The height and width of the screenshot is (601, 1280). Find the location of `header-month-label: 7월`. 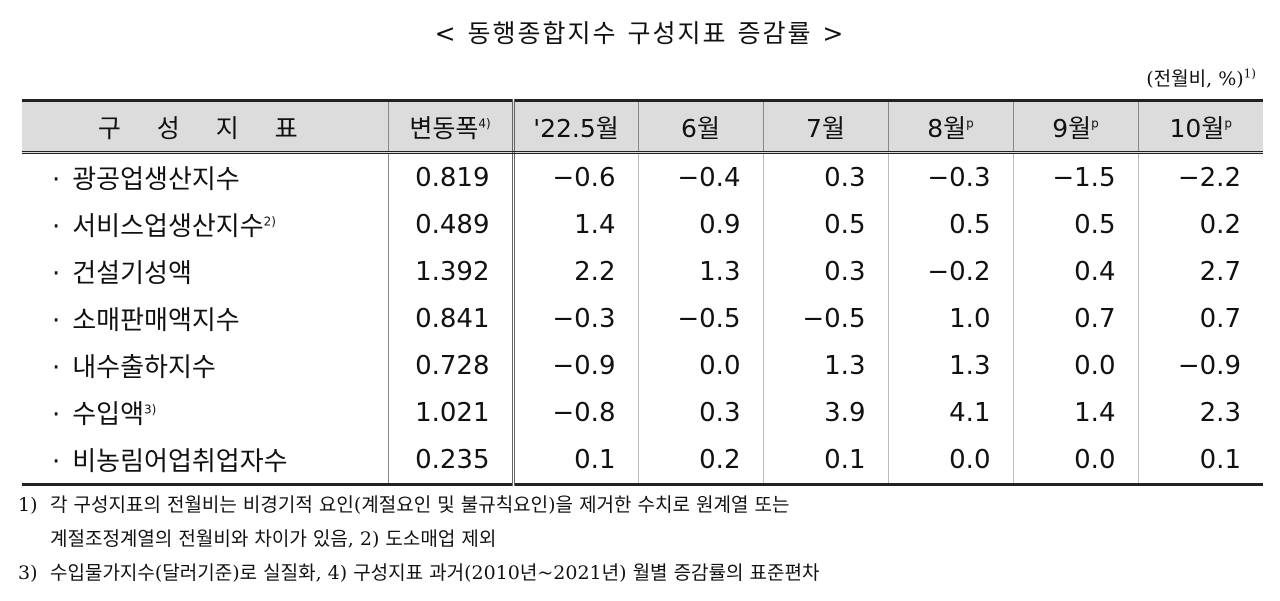

header-month-label: 7월 is located at coordinates (825, 128).